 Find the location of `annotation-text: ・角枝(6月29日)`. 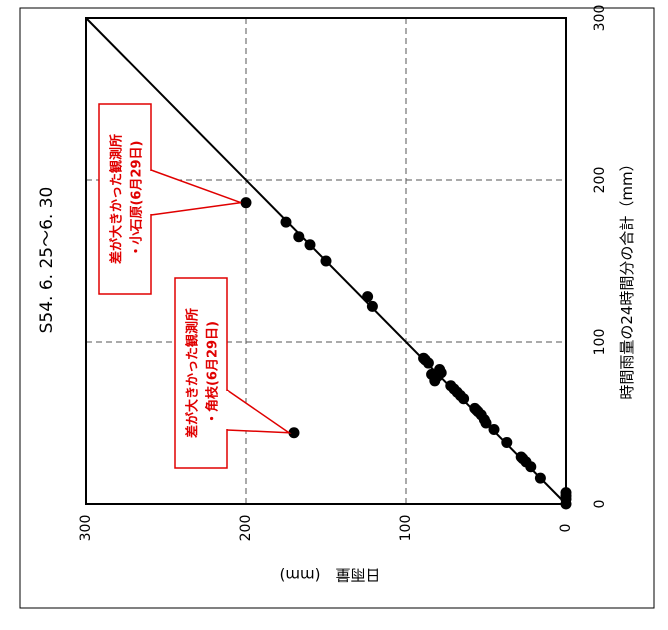

annotation-text: ・角枝(6月29日) is located at coordinates (213, 373).